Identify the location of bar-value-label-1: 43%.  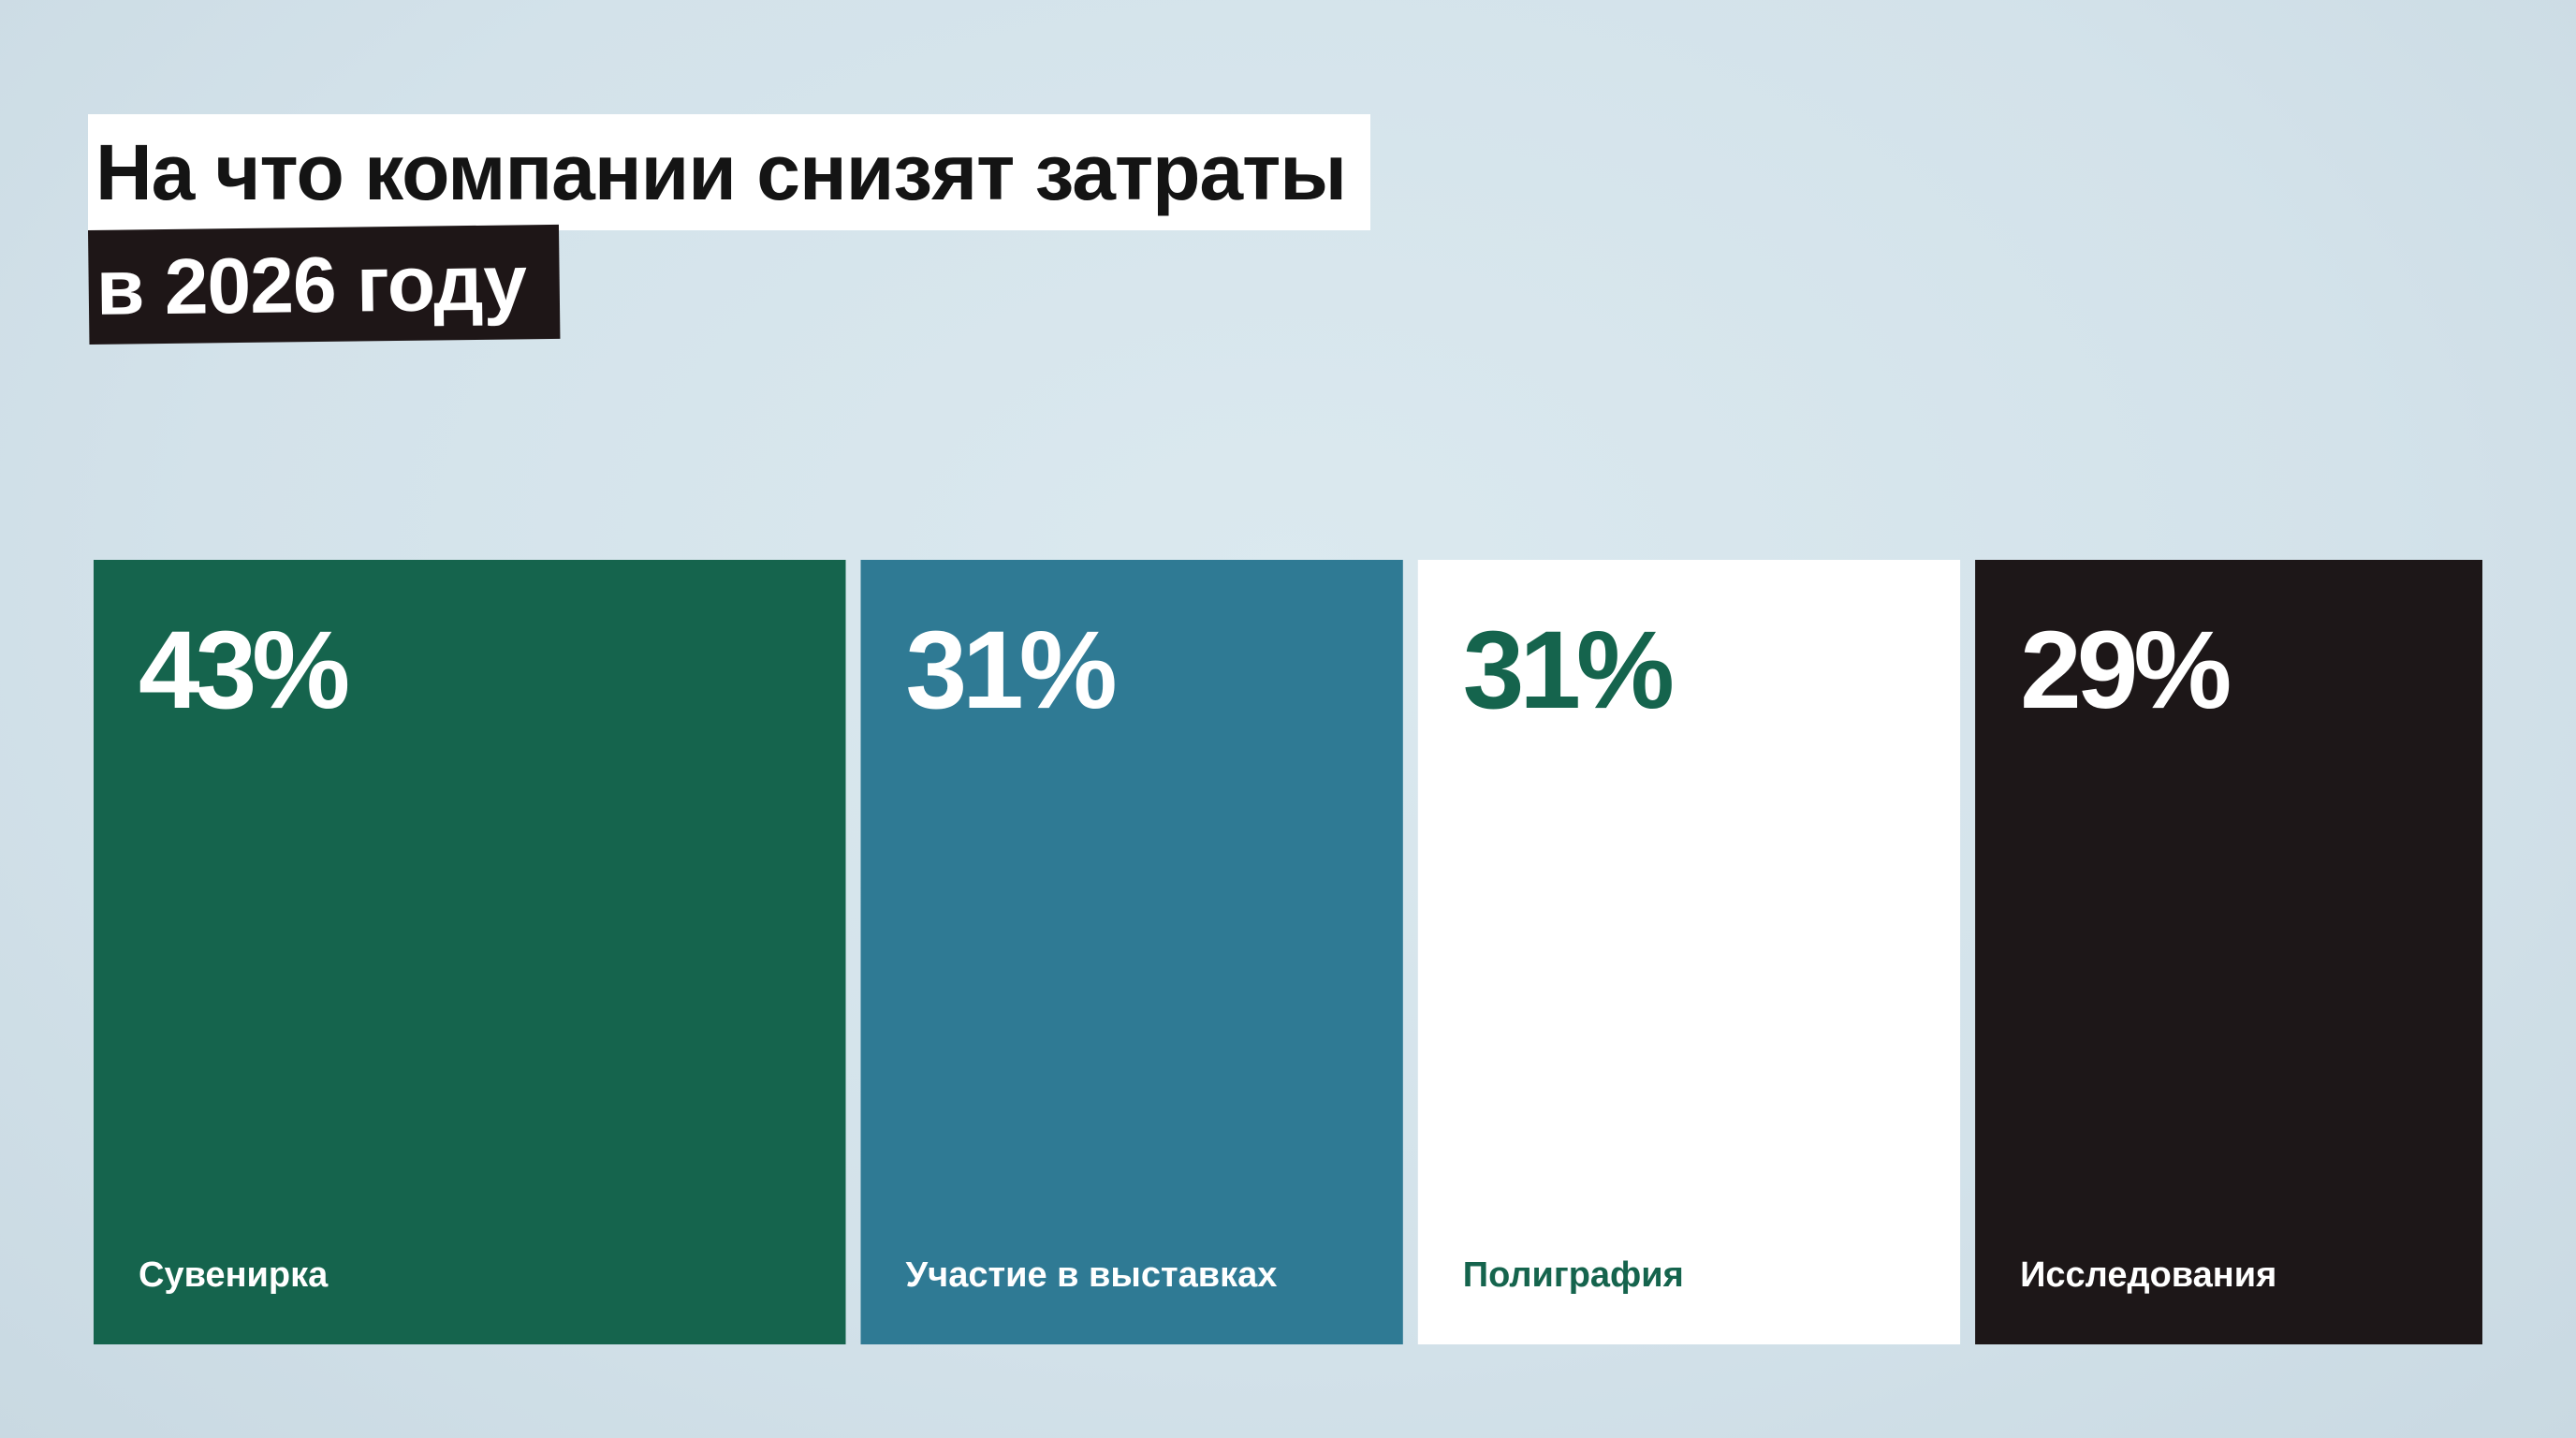
(243, 670).